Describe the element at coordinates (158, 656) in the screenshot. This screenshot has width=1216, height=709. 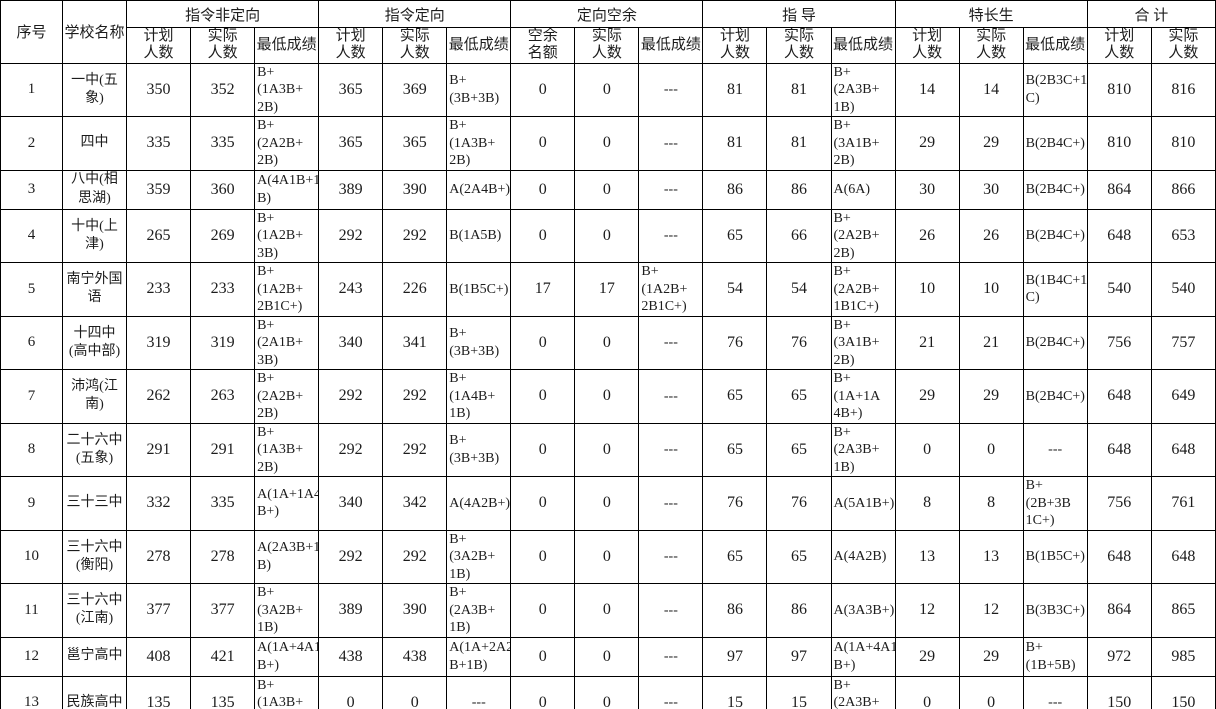
I see `cell-value: 408` at that location.